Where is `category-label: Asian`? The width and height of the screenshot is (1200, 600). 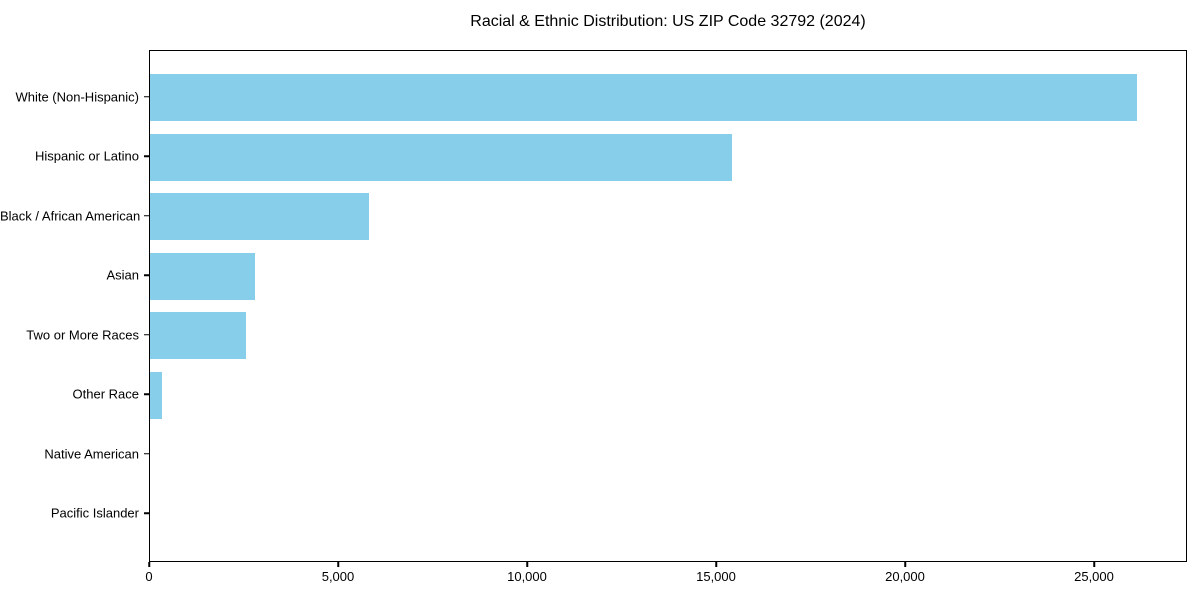 category-label: Asian is located at coordinates (122, 275).